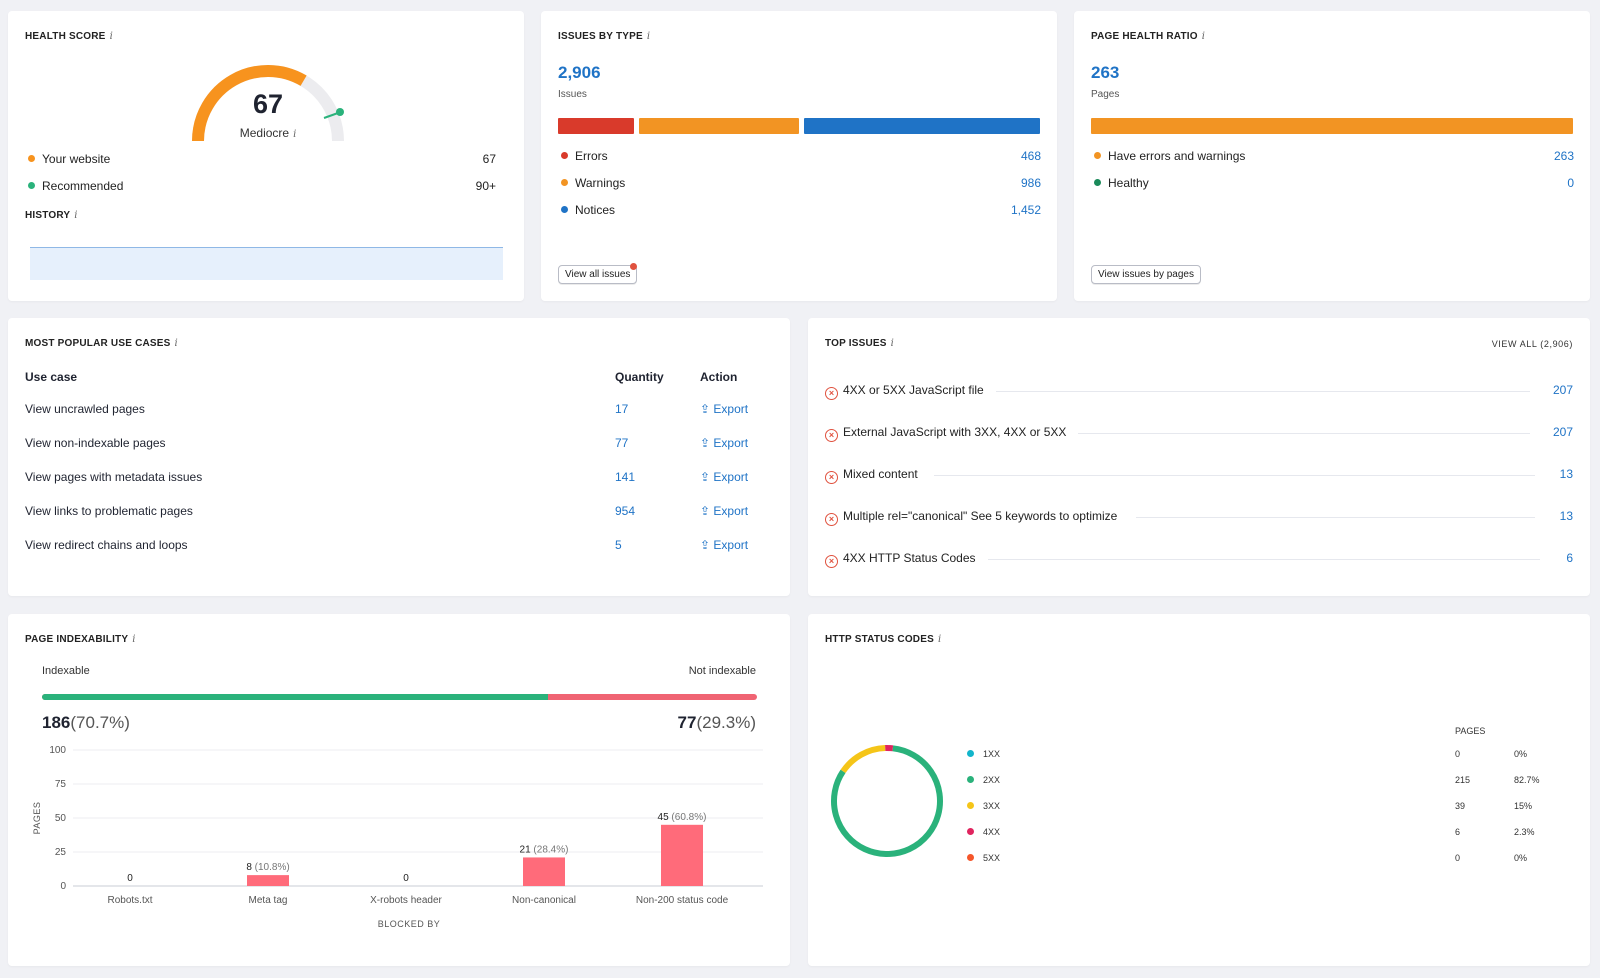 This screenshot has height=978, width=1600. What do you see at coordinates (1532, 344) in the screenshot?
I see `view-all-link: VIEW ALL (2,906)` at bounding box center [1532, 344].